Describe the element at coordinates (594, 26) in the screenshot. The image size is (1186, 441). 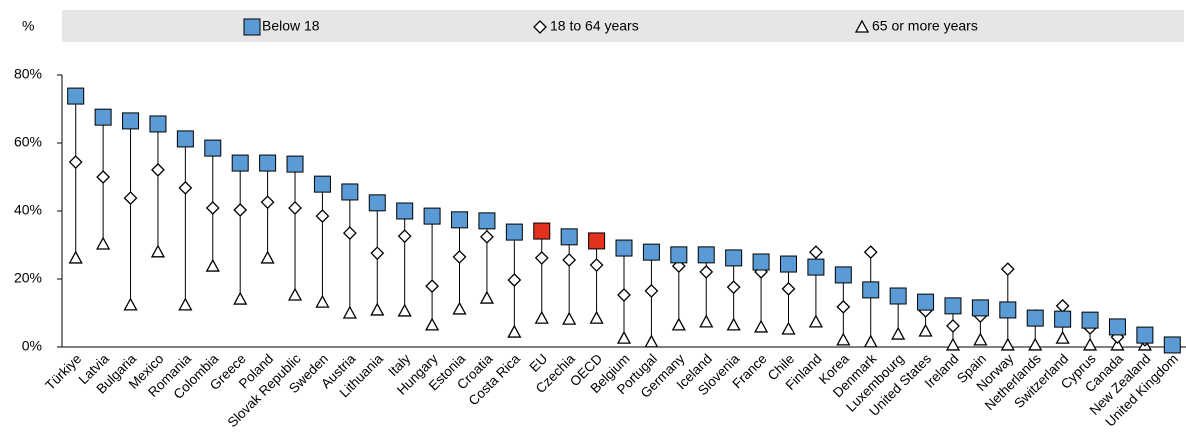
I see `legend-label: 18 to 64 years` at that location.